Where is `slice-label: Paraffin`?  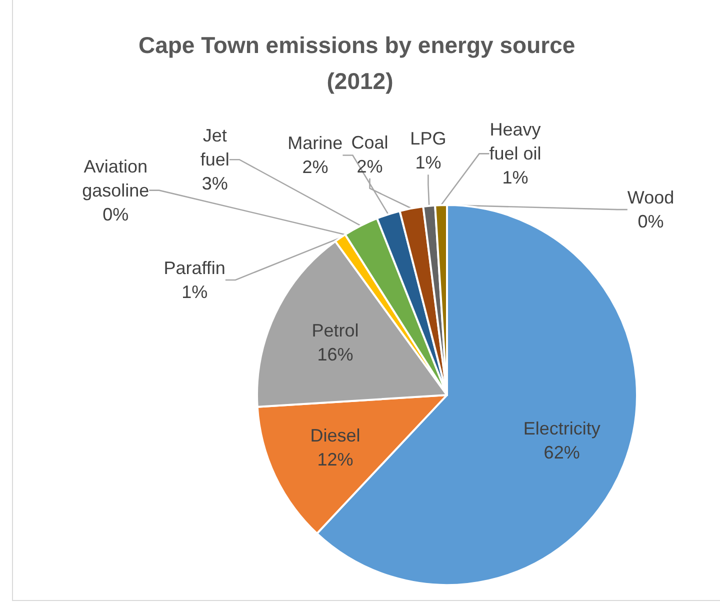 slice-label: Paraffin is located at coordinates (195, 268).